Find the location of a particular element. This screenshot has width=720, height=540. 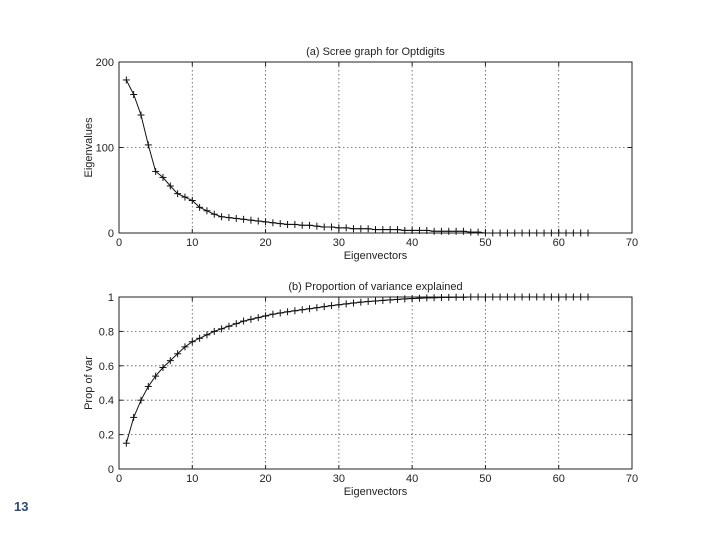

y-axis-label: Eigenvalues is located at coordinates (89, 147).